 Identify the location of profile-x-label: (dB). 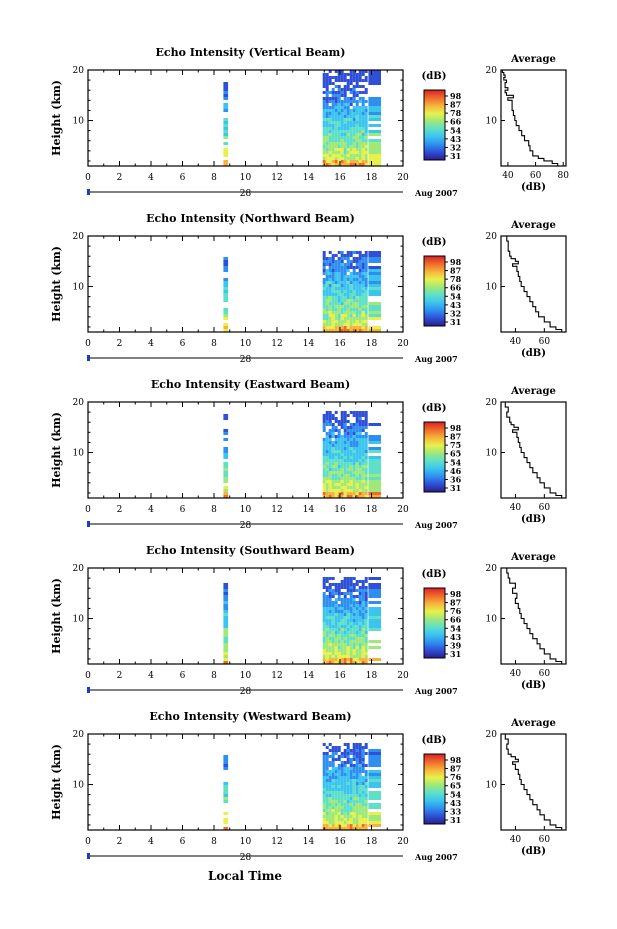
(533, 851).